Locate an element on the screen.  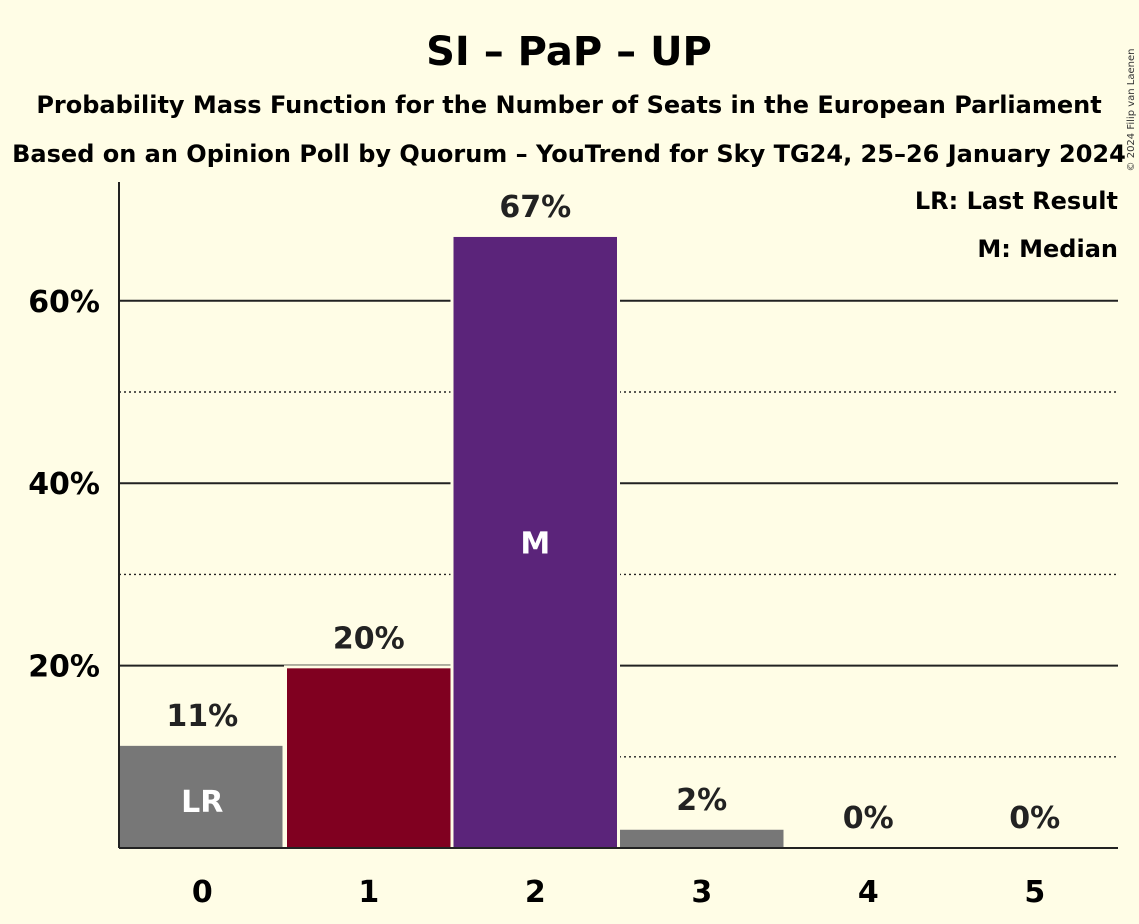
x-axis-ticks: 0 1 2 3 4 5 is located at coordinates (618, 892).